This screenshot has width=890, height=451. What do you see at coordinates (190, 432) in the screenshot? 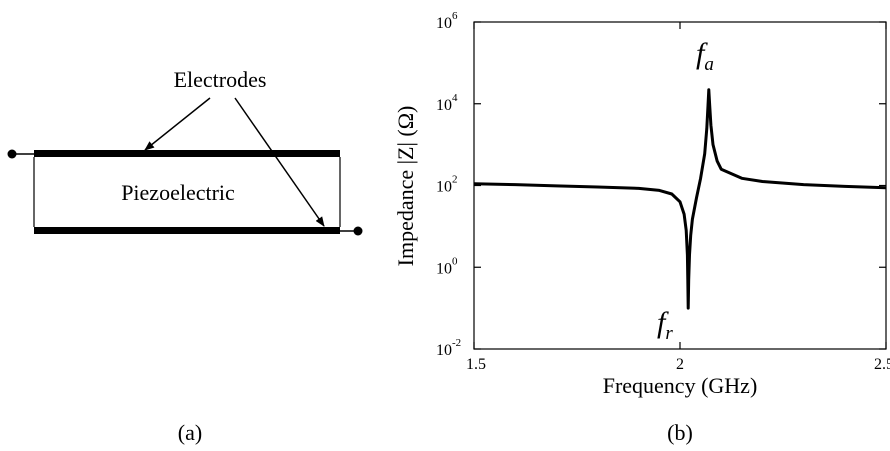
I see `diagram-caption: (a)` at bounding box center [190, 432].